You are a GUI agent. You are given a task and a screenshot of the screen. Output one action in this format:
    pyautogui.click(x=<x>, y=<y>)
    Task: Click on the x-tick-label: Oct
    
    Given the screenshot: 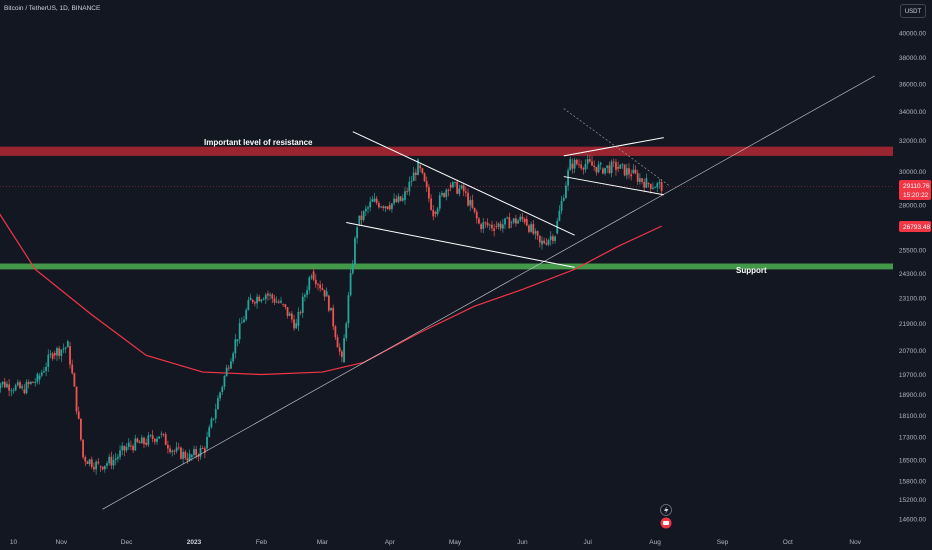 What is the action you would take?
    pyautogui.click(x=788, y=542)
    